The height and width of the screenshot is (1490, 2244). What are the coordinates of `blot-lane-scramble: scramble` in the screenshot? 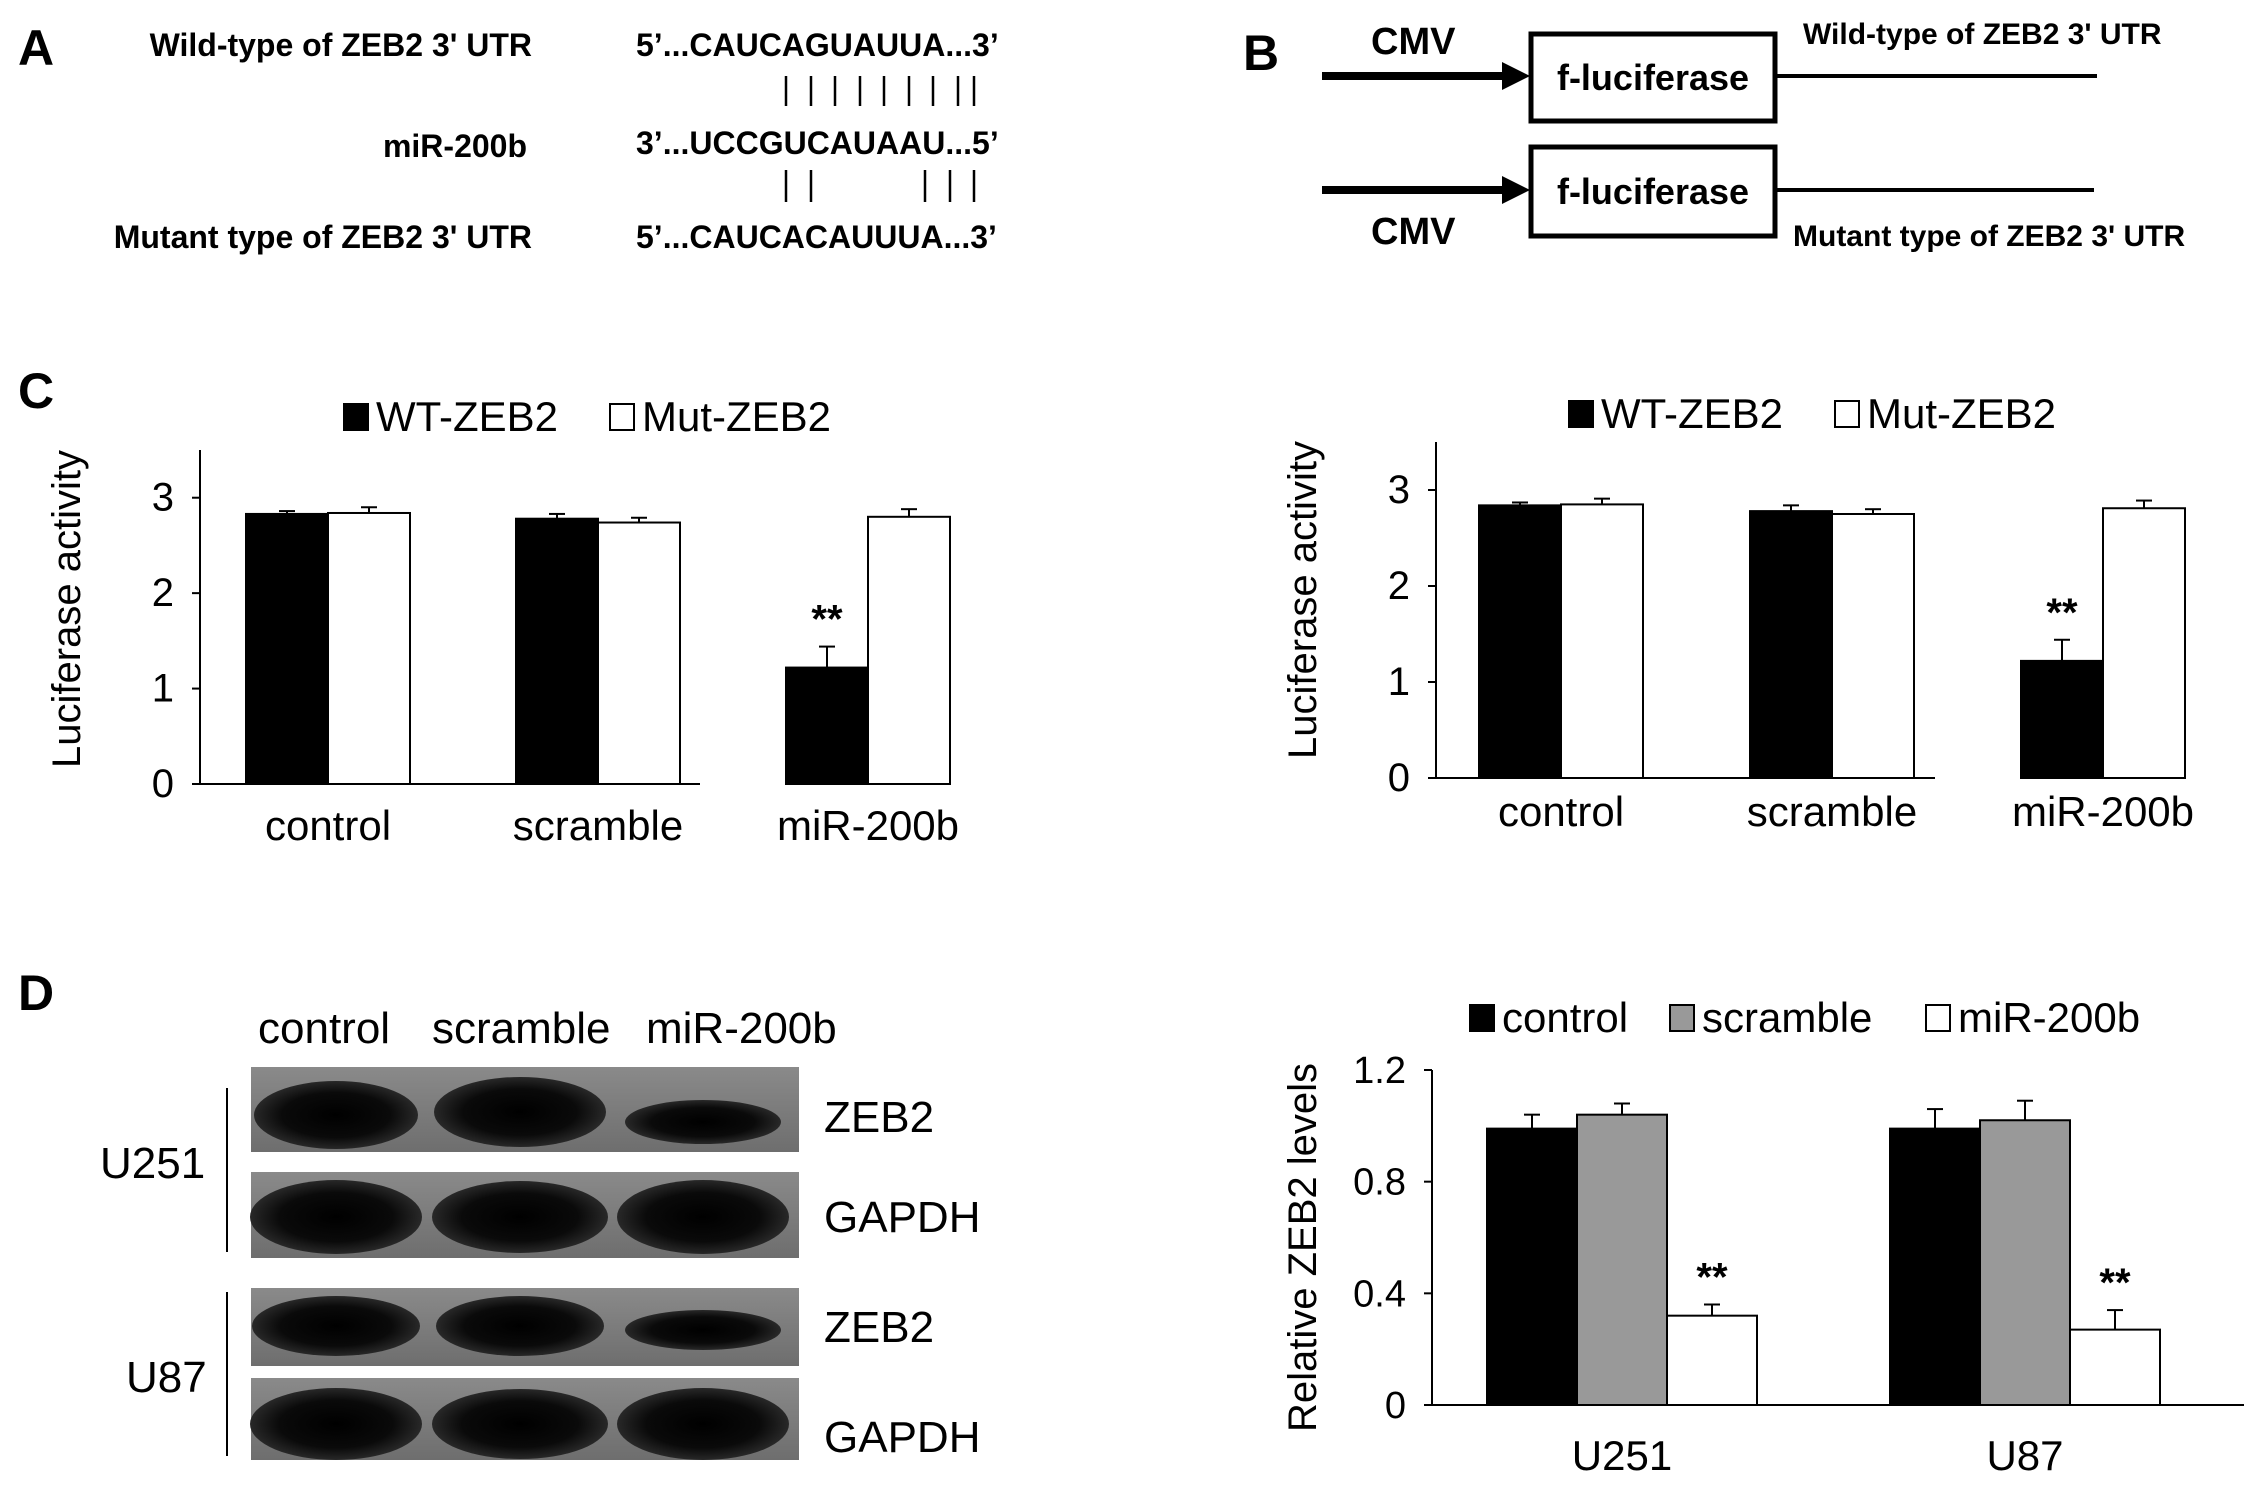 It's located at (521, 1028).